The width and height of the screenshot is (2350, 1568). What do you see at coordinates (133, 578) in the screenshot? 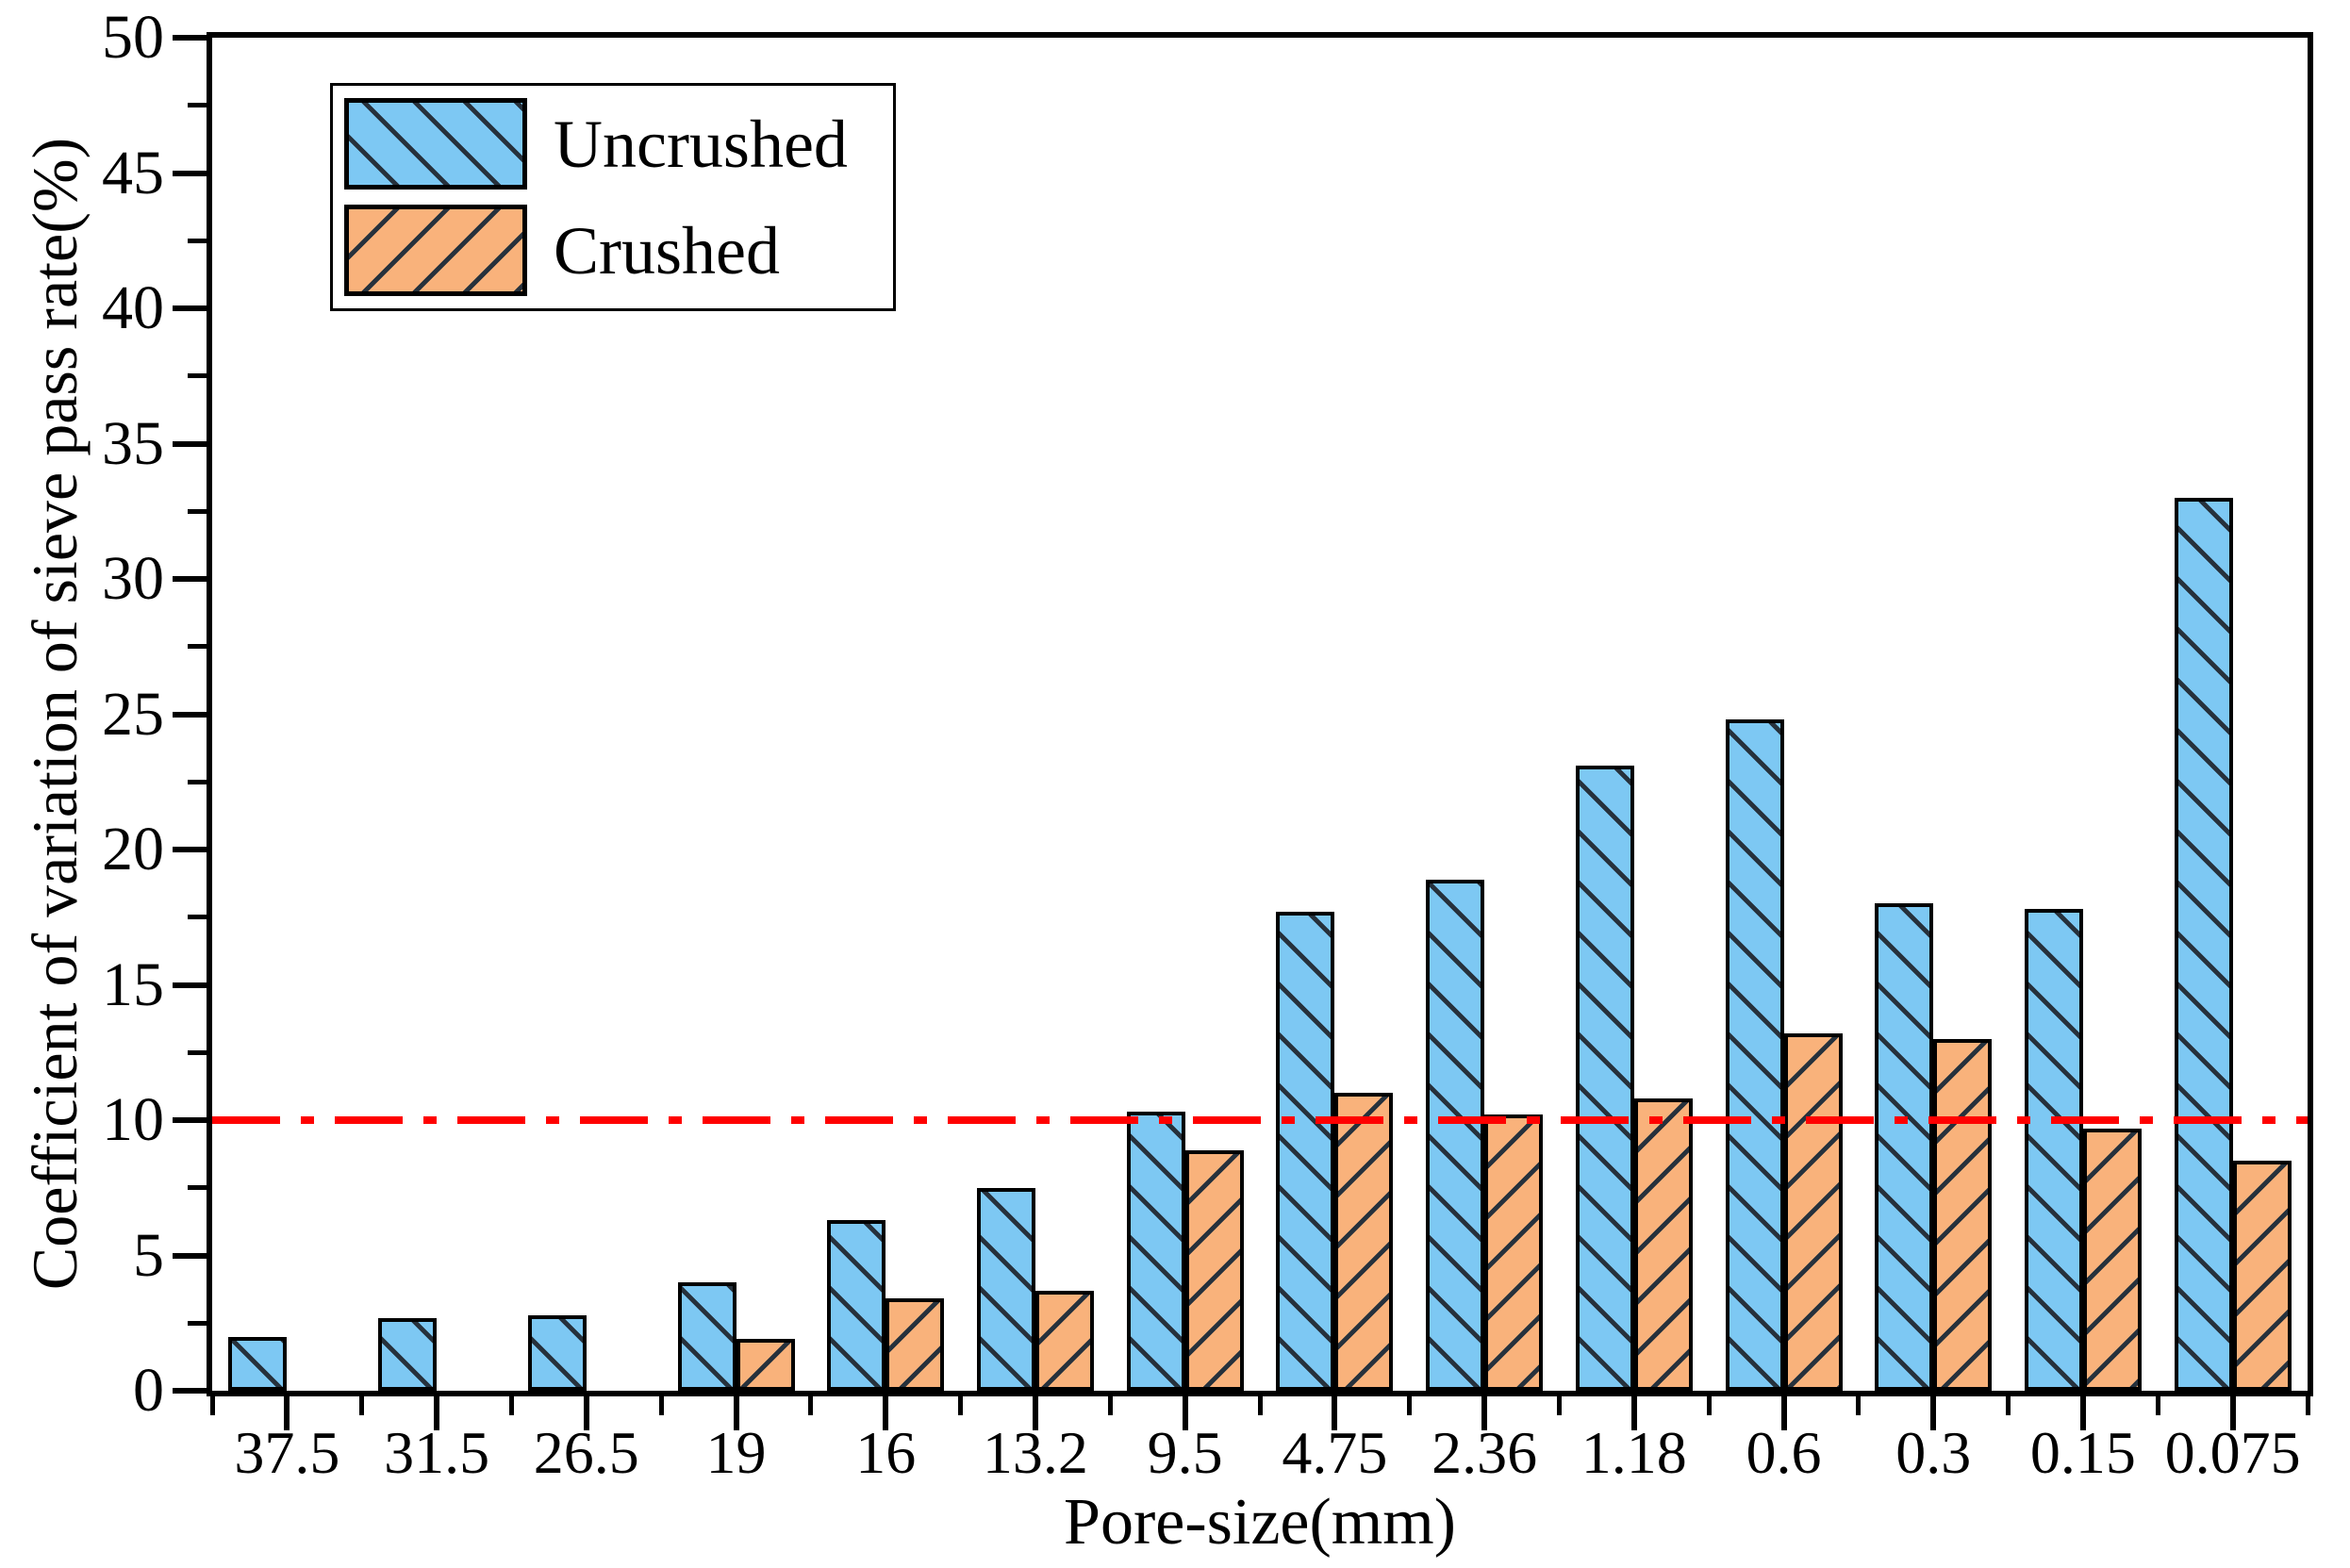
I see `y-tick-label-30: 30` at bounding box center [133, 578].